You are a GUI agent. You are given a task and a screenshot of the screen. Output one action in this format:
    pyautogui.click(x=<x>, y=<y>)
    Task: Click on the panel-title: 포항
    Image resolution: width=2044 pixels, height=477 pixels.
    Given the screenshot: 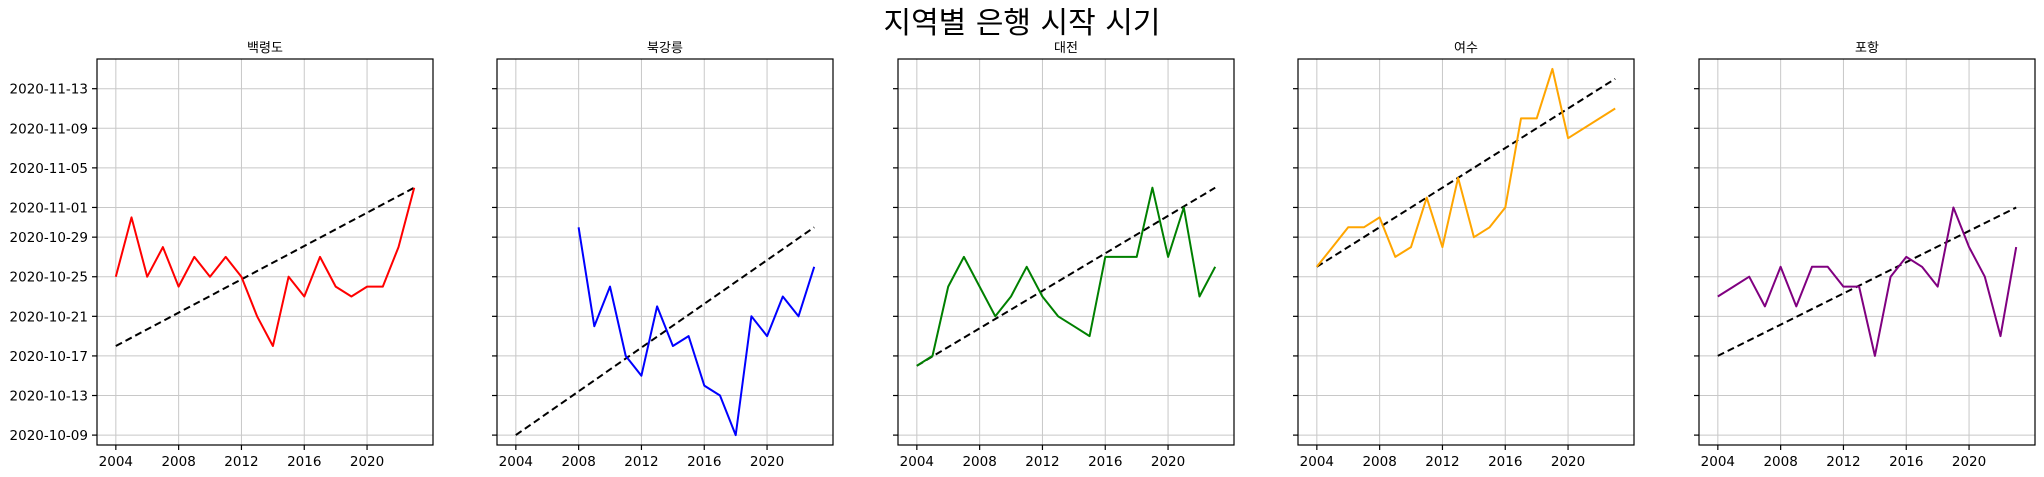 What is the action you would take?
    pyautogui.click(x=1867, y=48)
    